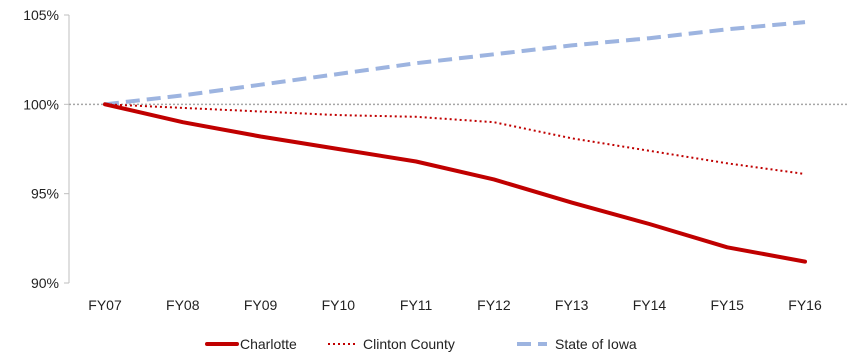  I want to click on y-tick-label: 90%, so click(45, 283).